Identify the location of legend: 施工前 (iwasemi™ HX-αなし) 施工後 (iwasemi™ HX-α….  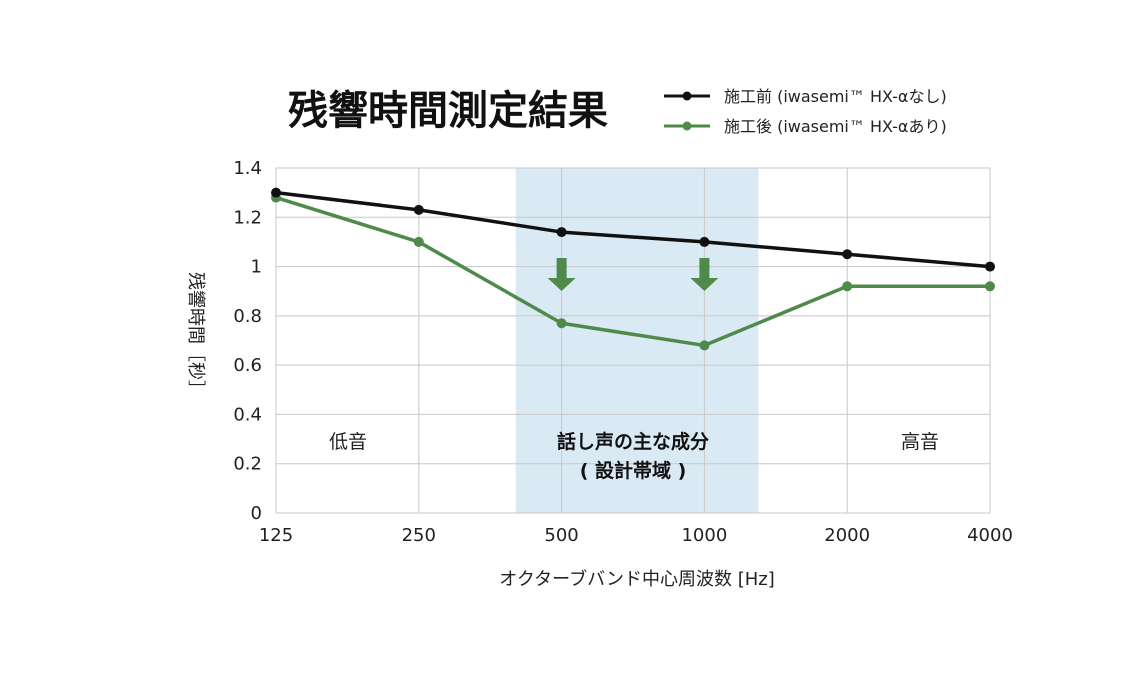
(805, 111).